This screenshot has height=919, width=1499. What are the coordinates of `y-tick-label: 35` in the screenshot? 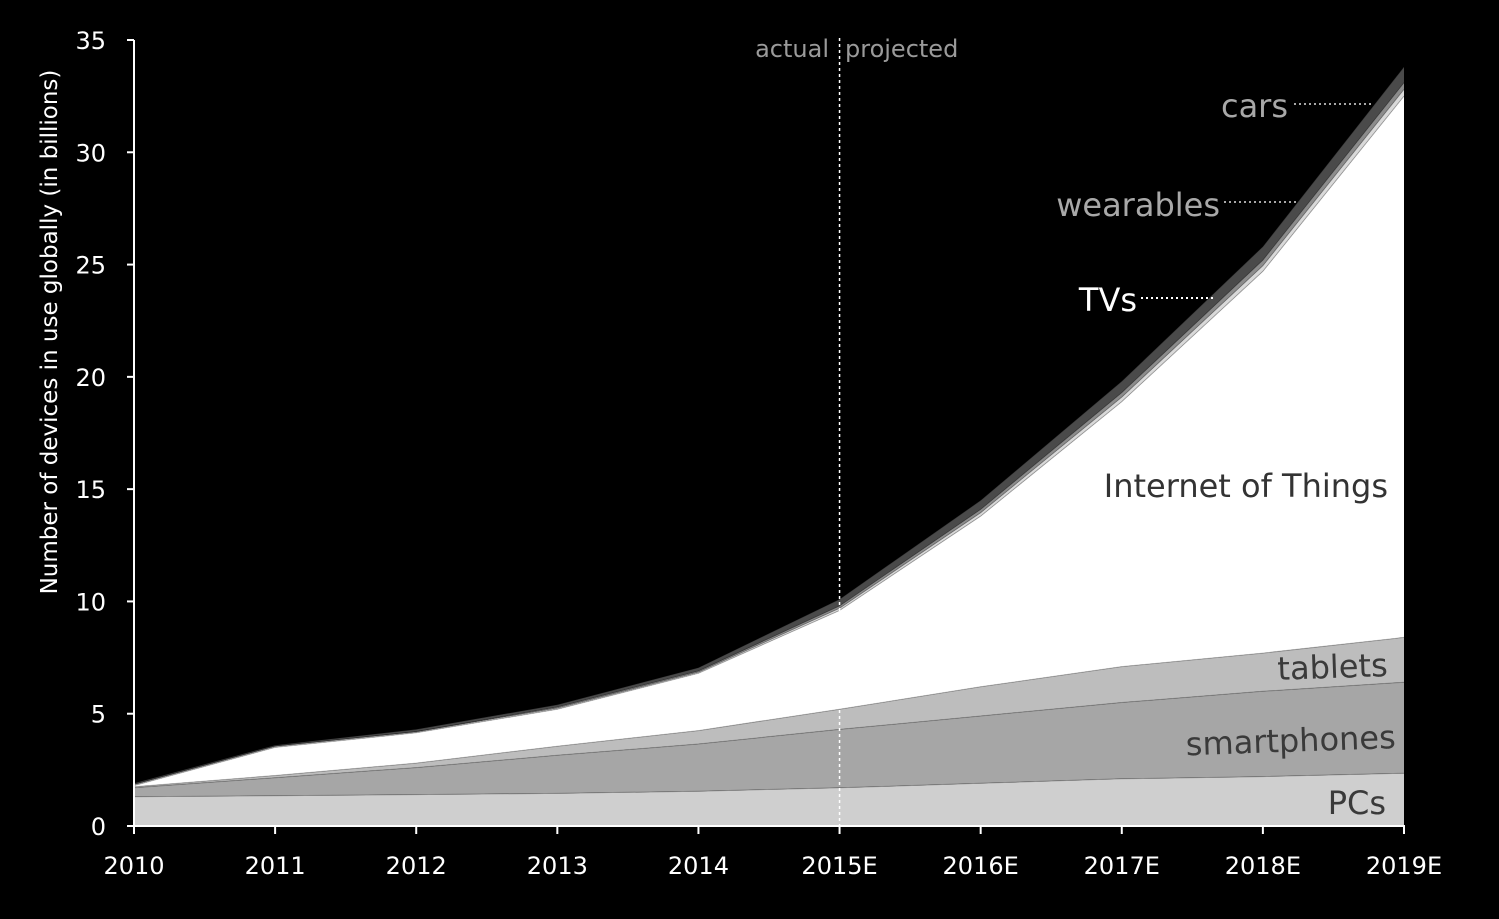 It's located at (90, 41).